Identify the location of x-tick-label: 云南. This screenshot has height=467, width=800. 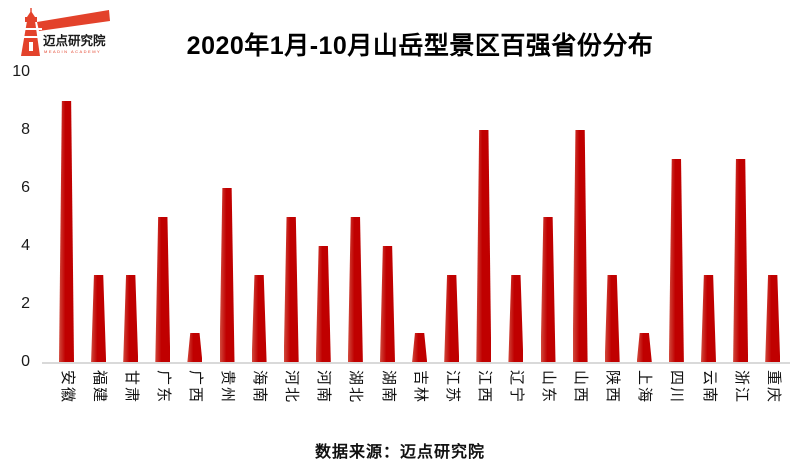
(709, 387).